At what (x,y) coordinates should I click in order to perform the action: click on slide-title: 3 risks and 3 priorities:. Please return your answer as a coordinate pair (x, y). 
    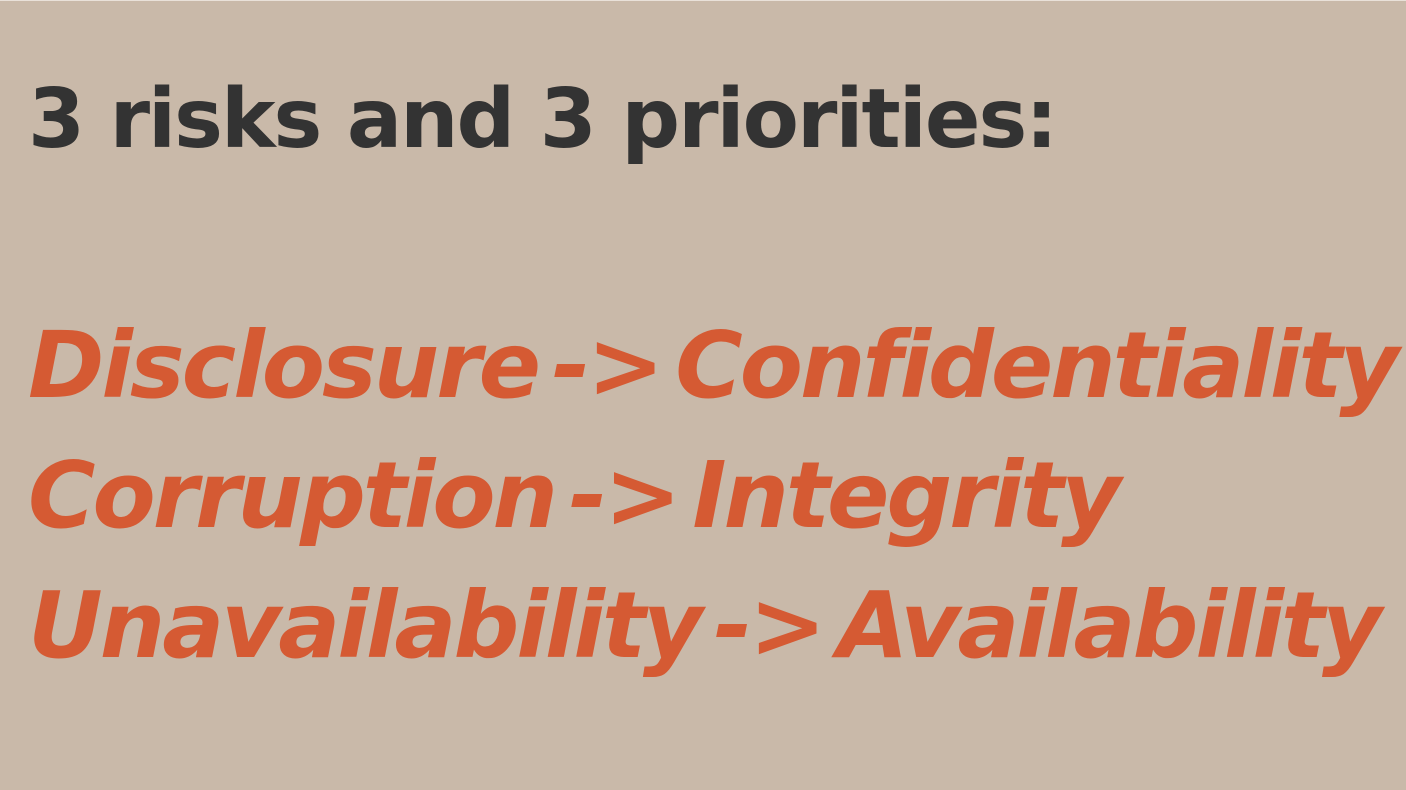
    Looking at the image, I should click on (543, 119).